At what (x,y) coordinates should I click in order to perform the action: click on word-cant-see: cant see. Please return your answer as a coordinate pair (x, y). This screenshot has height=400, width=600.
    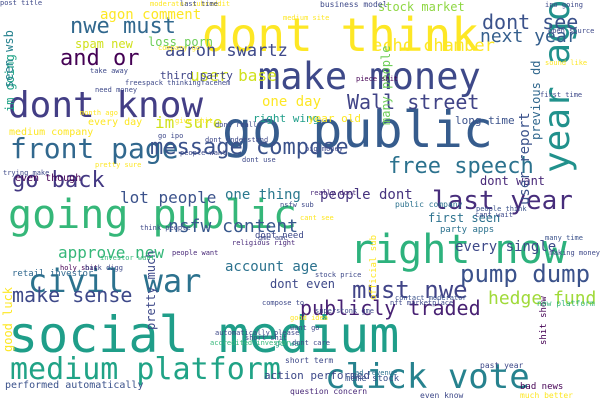
    Looking at the image, I should click on (317, 218).